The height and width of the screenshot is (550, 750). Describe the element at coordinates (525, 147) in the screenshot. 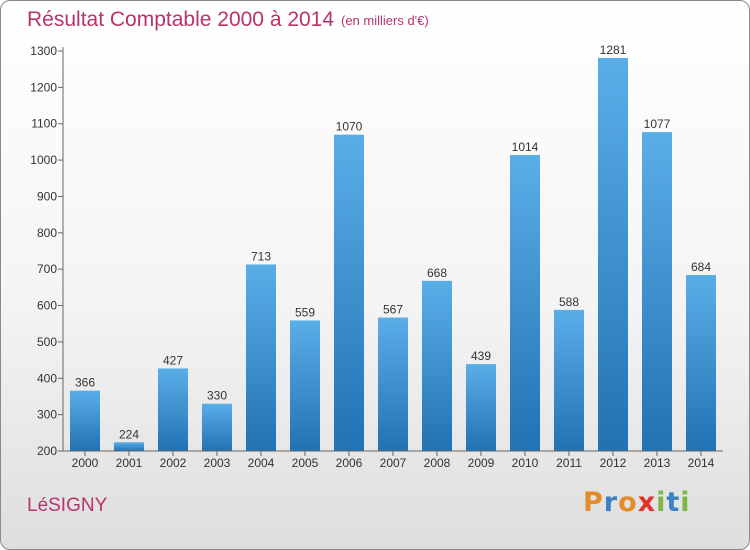

I see `bar-value-label: 1014` at that location.